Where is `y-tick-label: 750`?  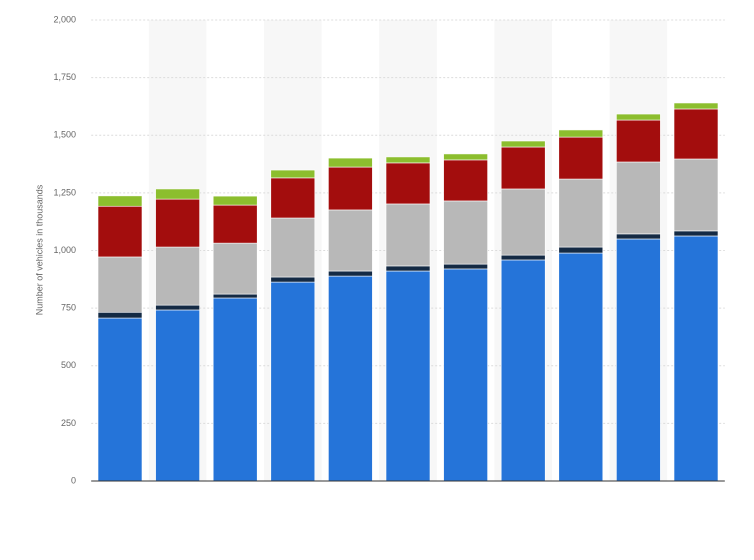 y-tick-label: 750 is located at coordinates (68, 308).